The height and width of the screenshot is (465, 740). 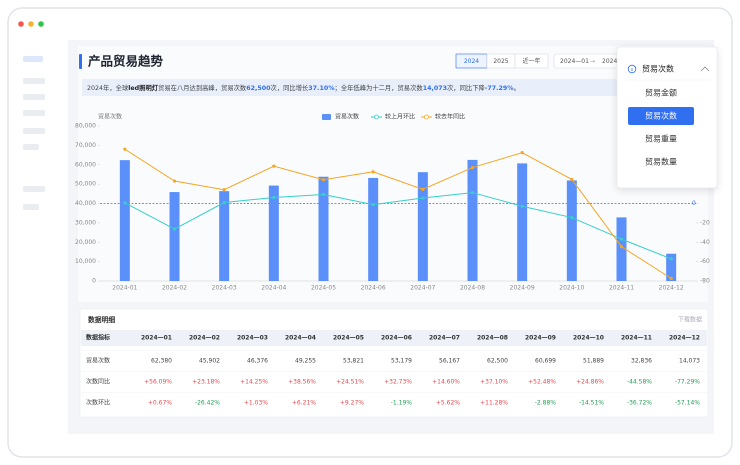 What do you see at coordinates (258, 88) in the screenshot?
I see `summary-part: 62,500` at bounding box center [258, 88].